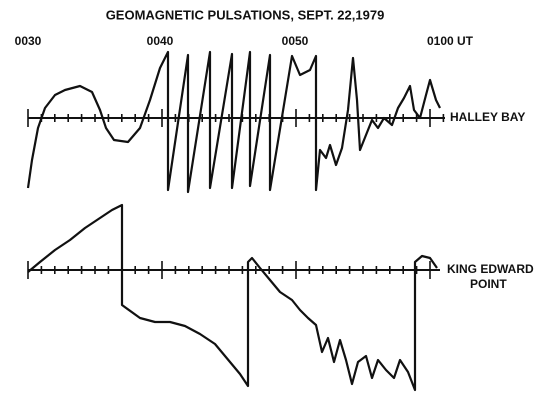 This screenshot has width=552, height=401. What do you see at coordinates (450, 41) in the screenshot?
I see `time-label: 0100 UT` at bounding box center [450, 41].